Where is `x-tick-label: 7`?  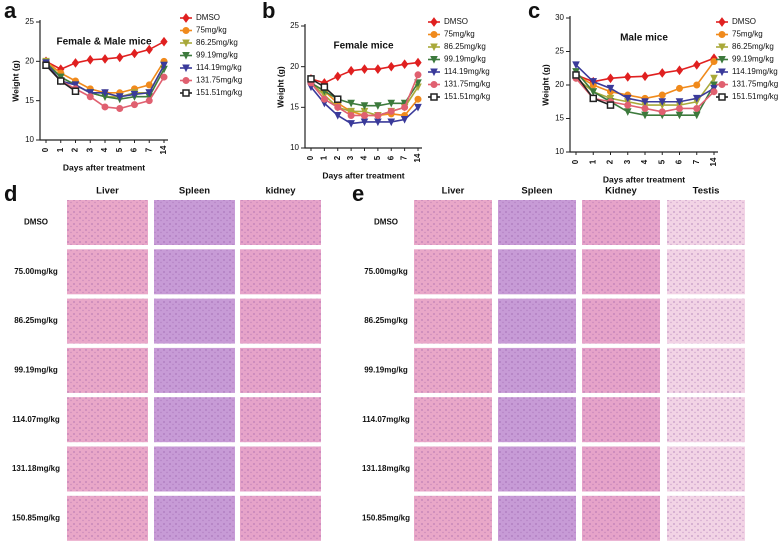 x-tick-label: 7 is located at coordinates (148, 149).